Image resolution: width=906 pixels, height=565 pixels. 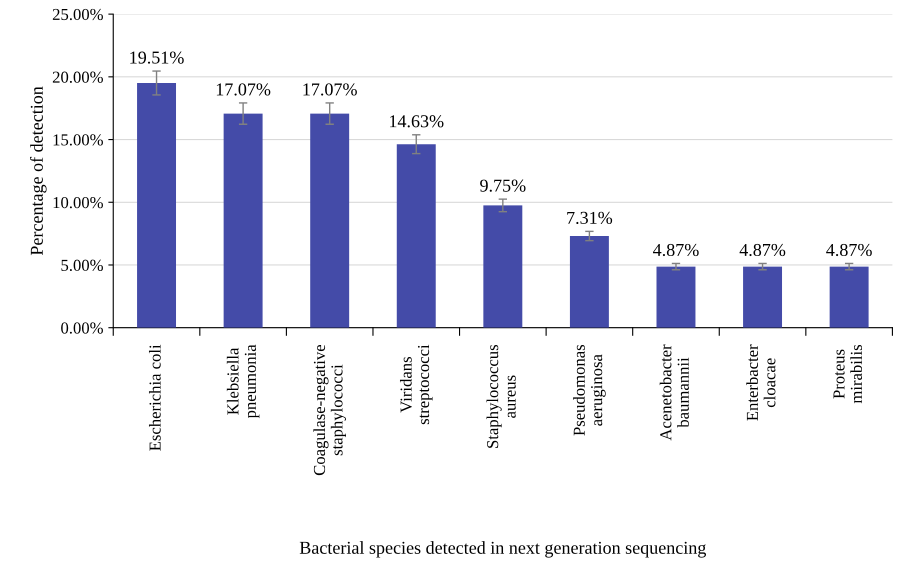 What do you see at coordinates (38, 171) in the screenshot?
I see `y-axis-title: Percentage of detection` at bounding box center [38, 171].